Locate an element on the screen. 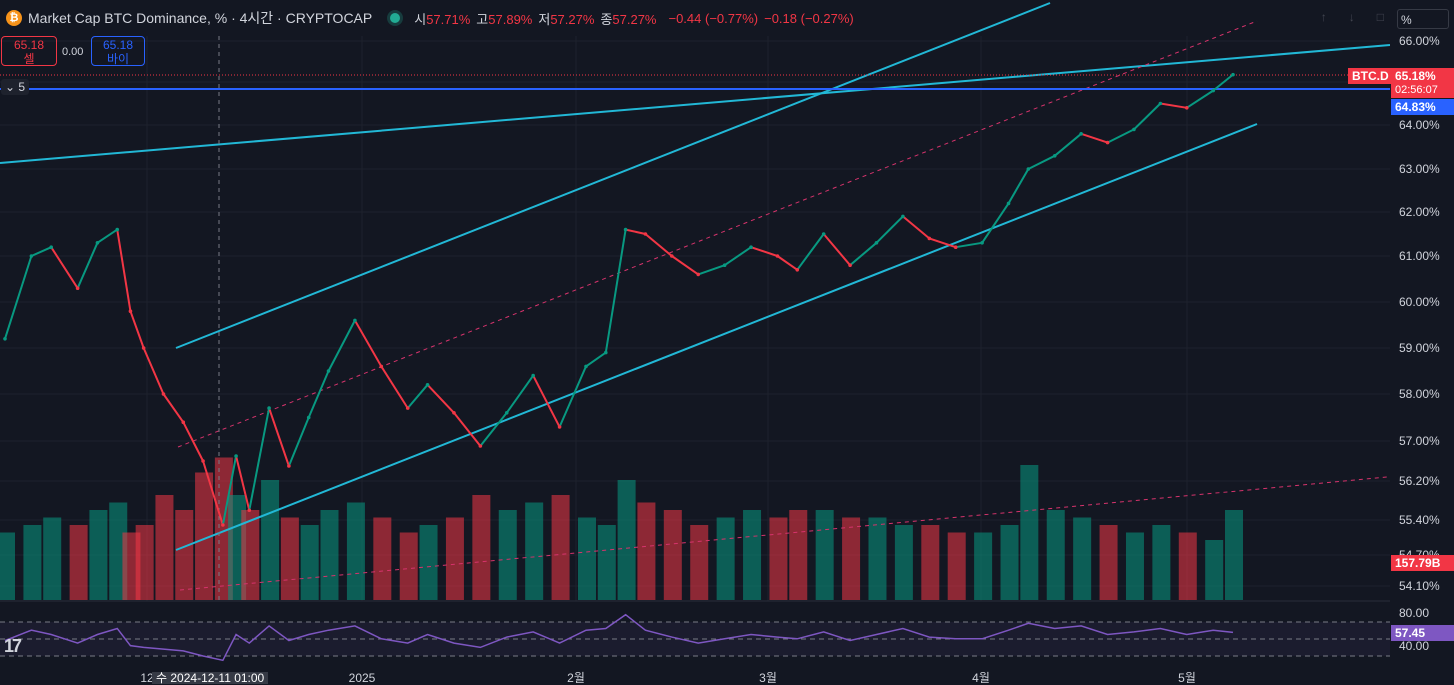  price-tick-label: 55.40% is located at coordinates (1419, 520).